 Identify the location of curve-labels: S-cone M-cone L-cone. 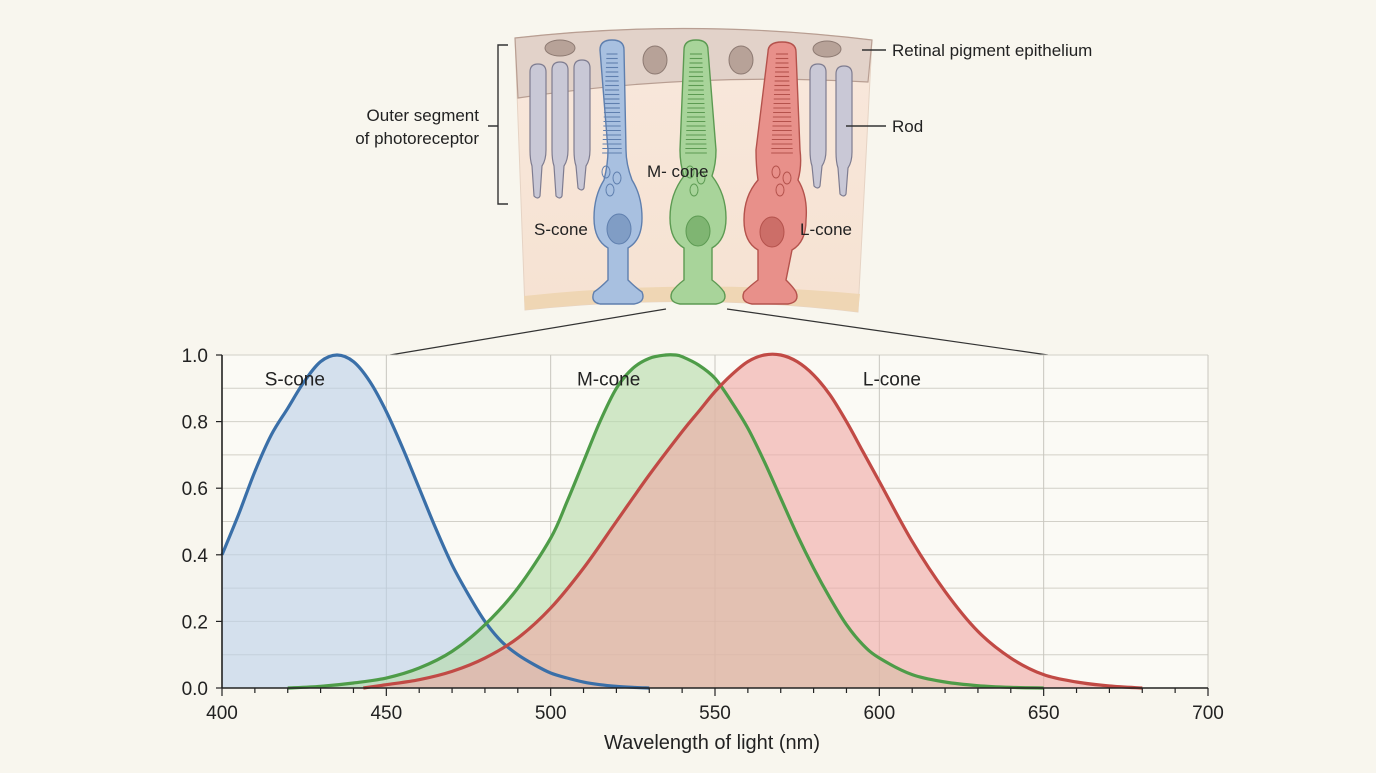
(593, 379).